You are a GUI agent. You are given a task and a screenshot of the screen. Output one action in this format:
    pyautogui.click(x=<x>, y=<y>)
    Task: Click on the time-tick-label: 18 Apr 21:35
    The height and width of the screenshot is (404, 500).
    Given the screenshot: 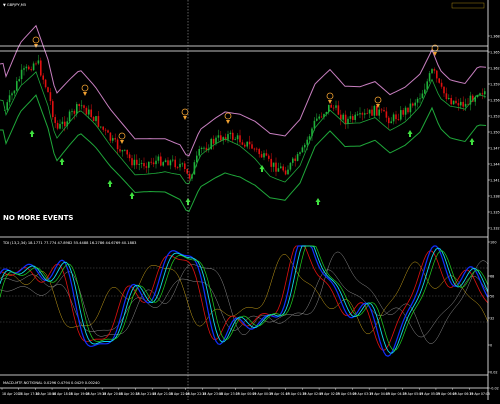 What is the action you would take?
    pyautogui.click(x=162, y=394)
    